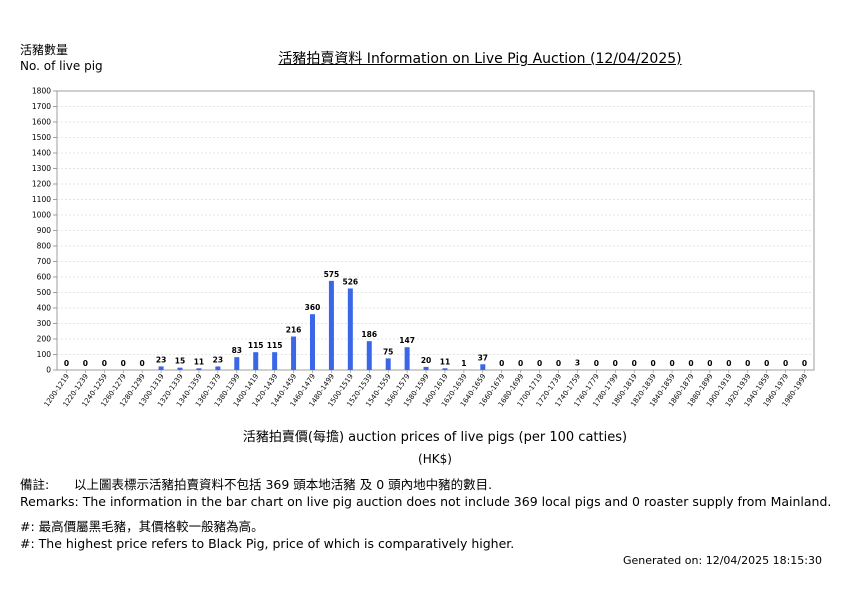 Image resolution: width=842 pixels, height=595 pixels. I want to click on y-tick-label: 1700, so click(41, 106).